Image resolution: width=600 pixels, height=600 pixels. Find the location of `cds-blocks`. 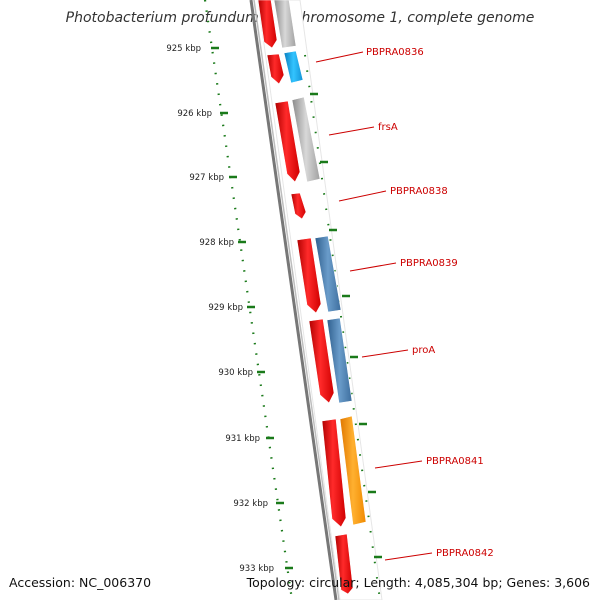

cds-blocks is located at coordinates (320, 263).